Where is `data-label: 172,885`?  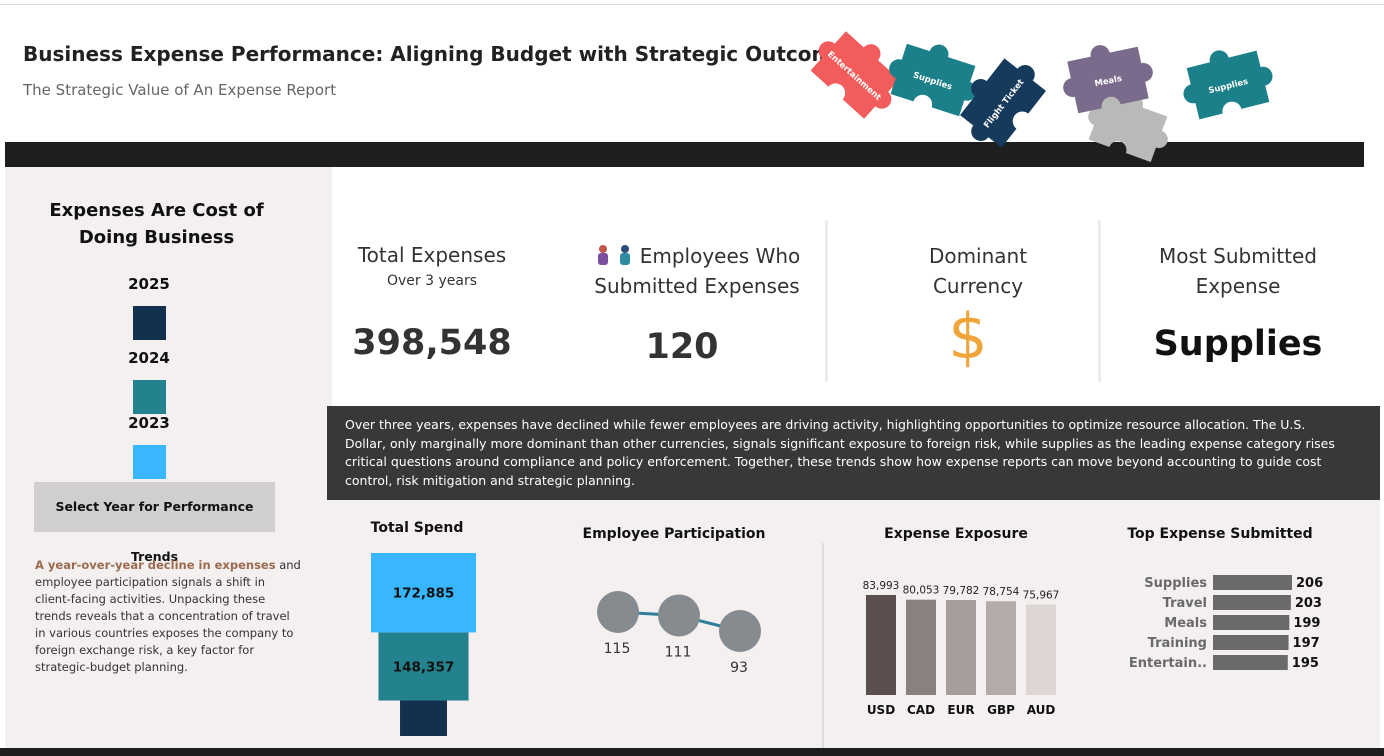 data-label: 172,885 is located at coordinates (424, 594).